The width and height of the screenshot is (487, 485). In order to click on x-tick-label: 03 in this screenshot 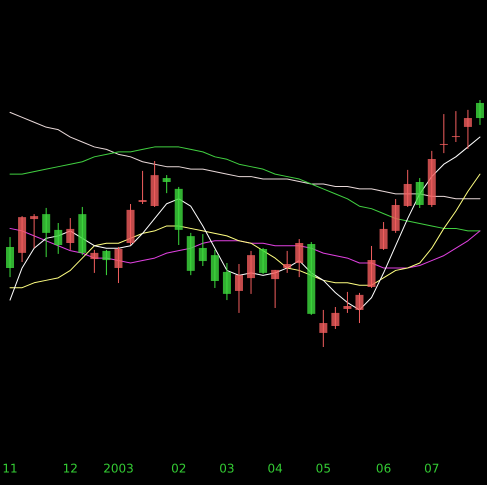, I will do `click(227, 469)`.